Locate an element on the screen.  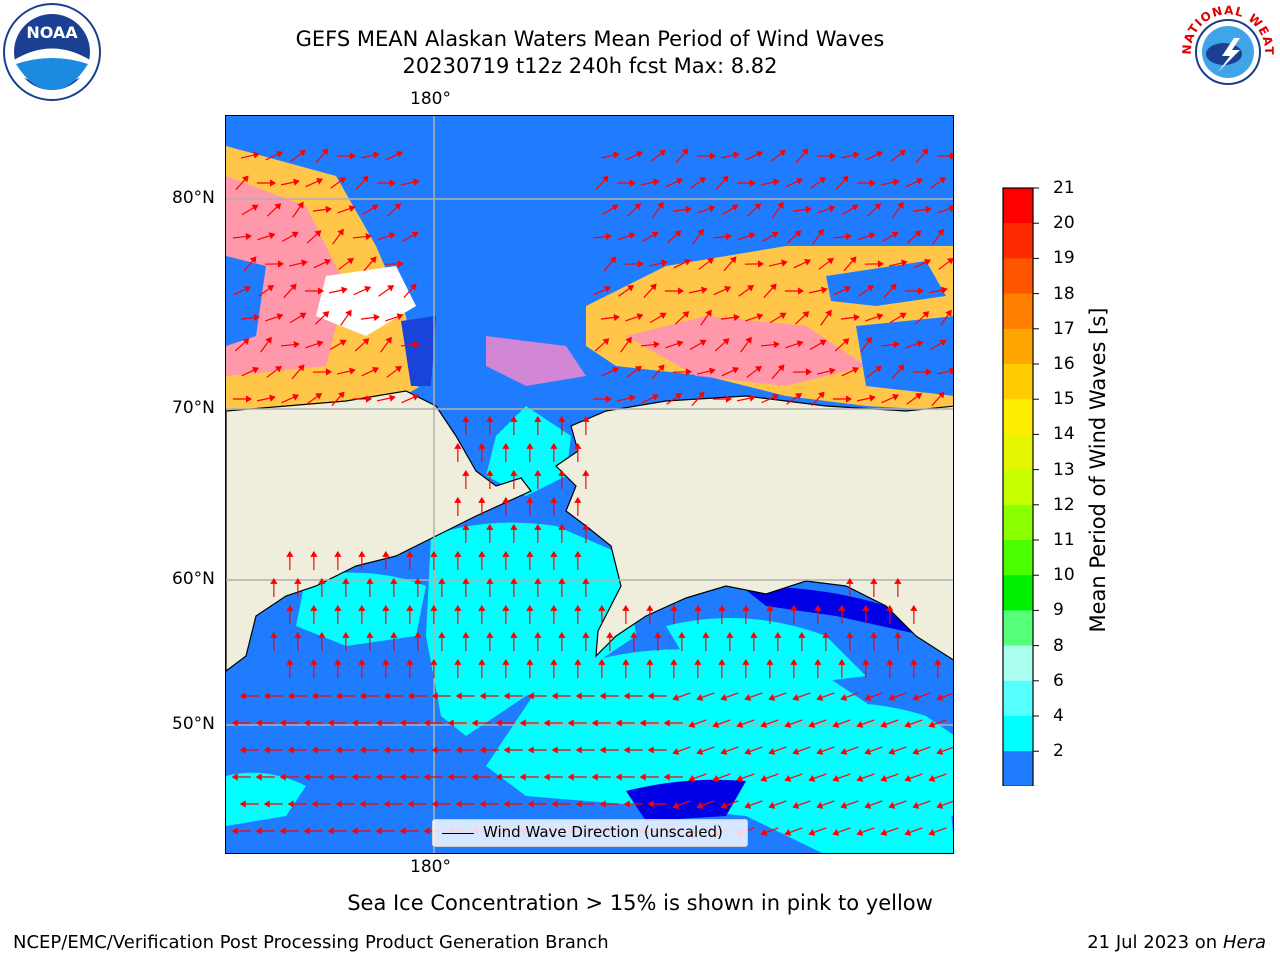
lat-label-60: 60°N is located at coordinates (193, 579).